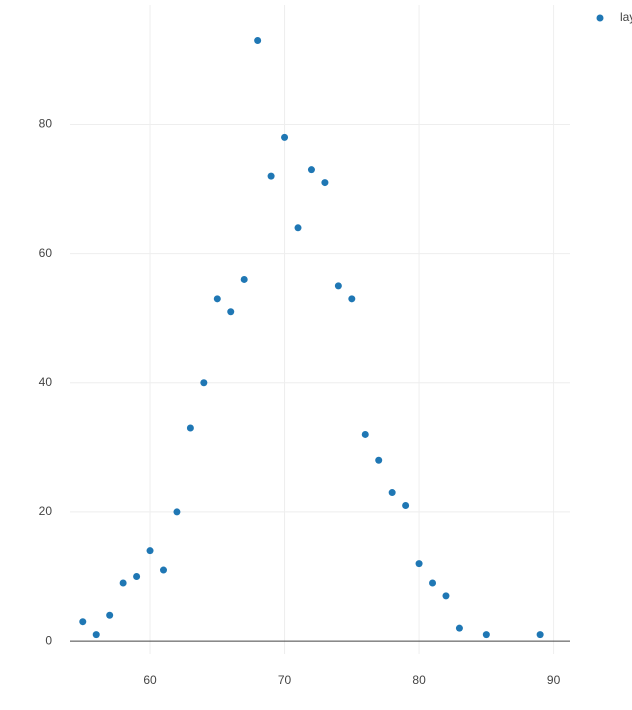 This screenshot has width=632, height=710. What do you see at coordinates (46, 124) in the screenshot?
I see `y-tick-label: 80` at bounding box center [46, 124].